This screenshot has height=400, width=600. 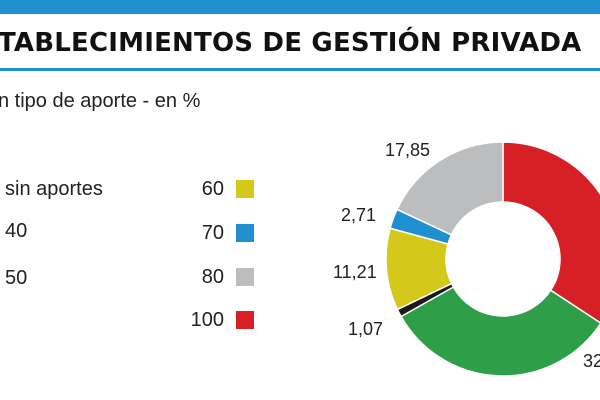 I want to click on legend-item-70: 70, so click(x=217, y=233).